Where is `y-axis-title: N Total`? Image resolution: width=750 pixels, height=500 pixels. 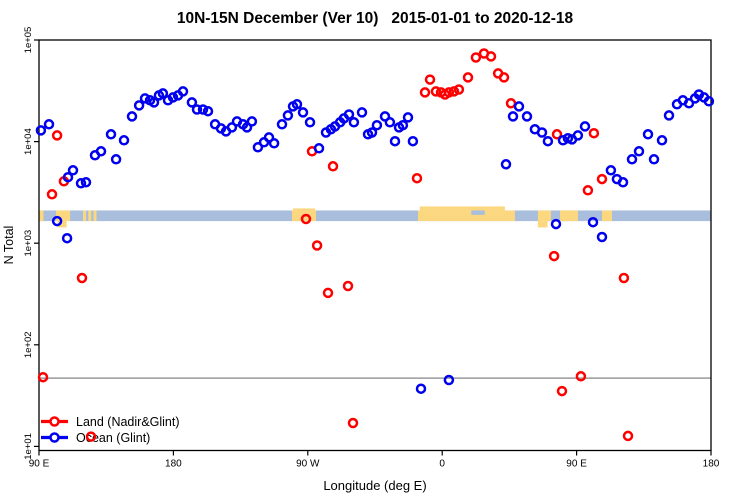
y-axis-title: N Total is located at coordinates (9, 245).